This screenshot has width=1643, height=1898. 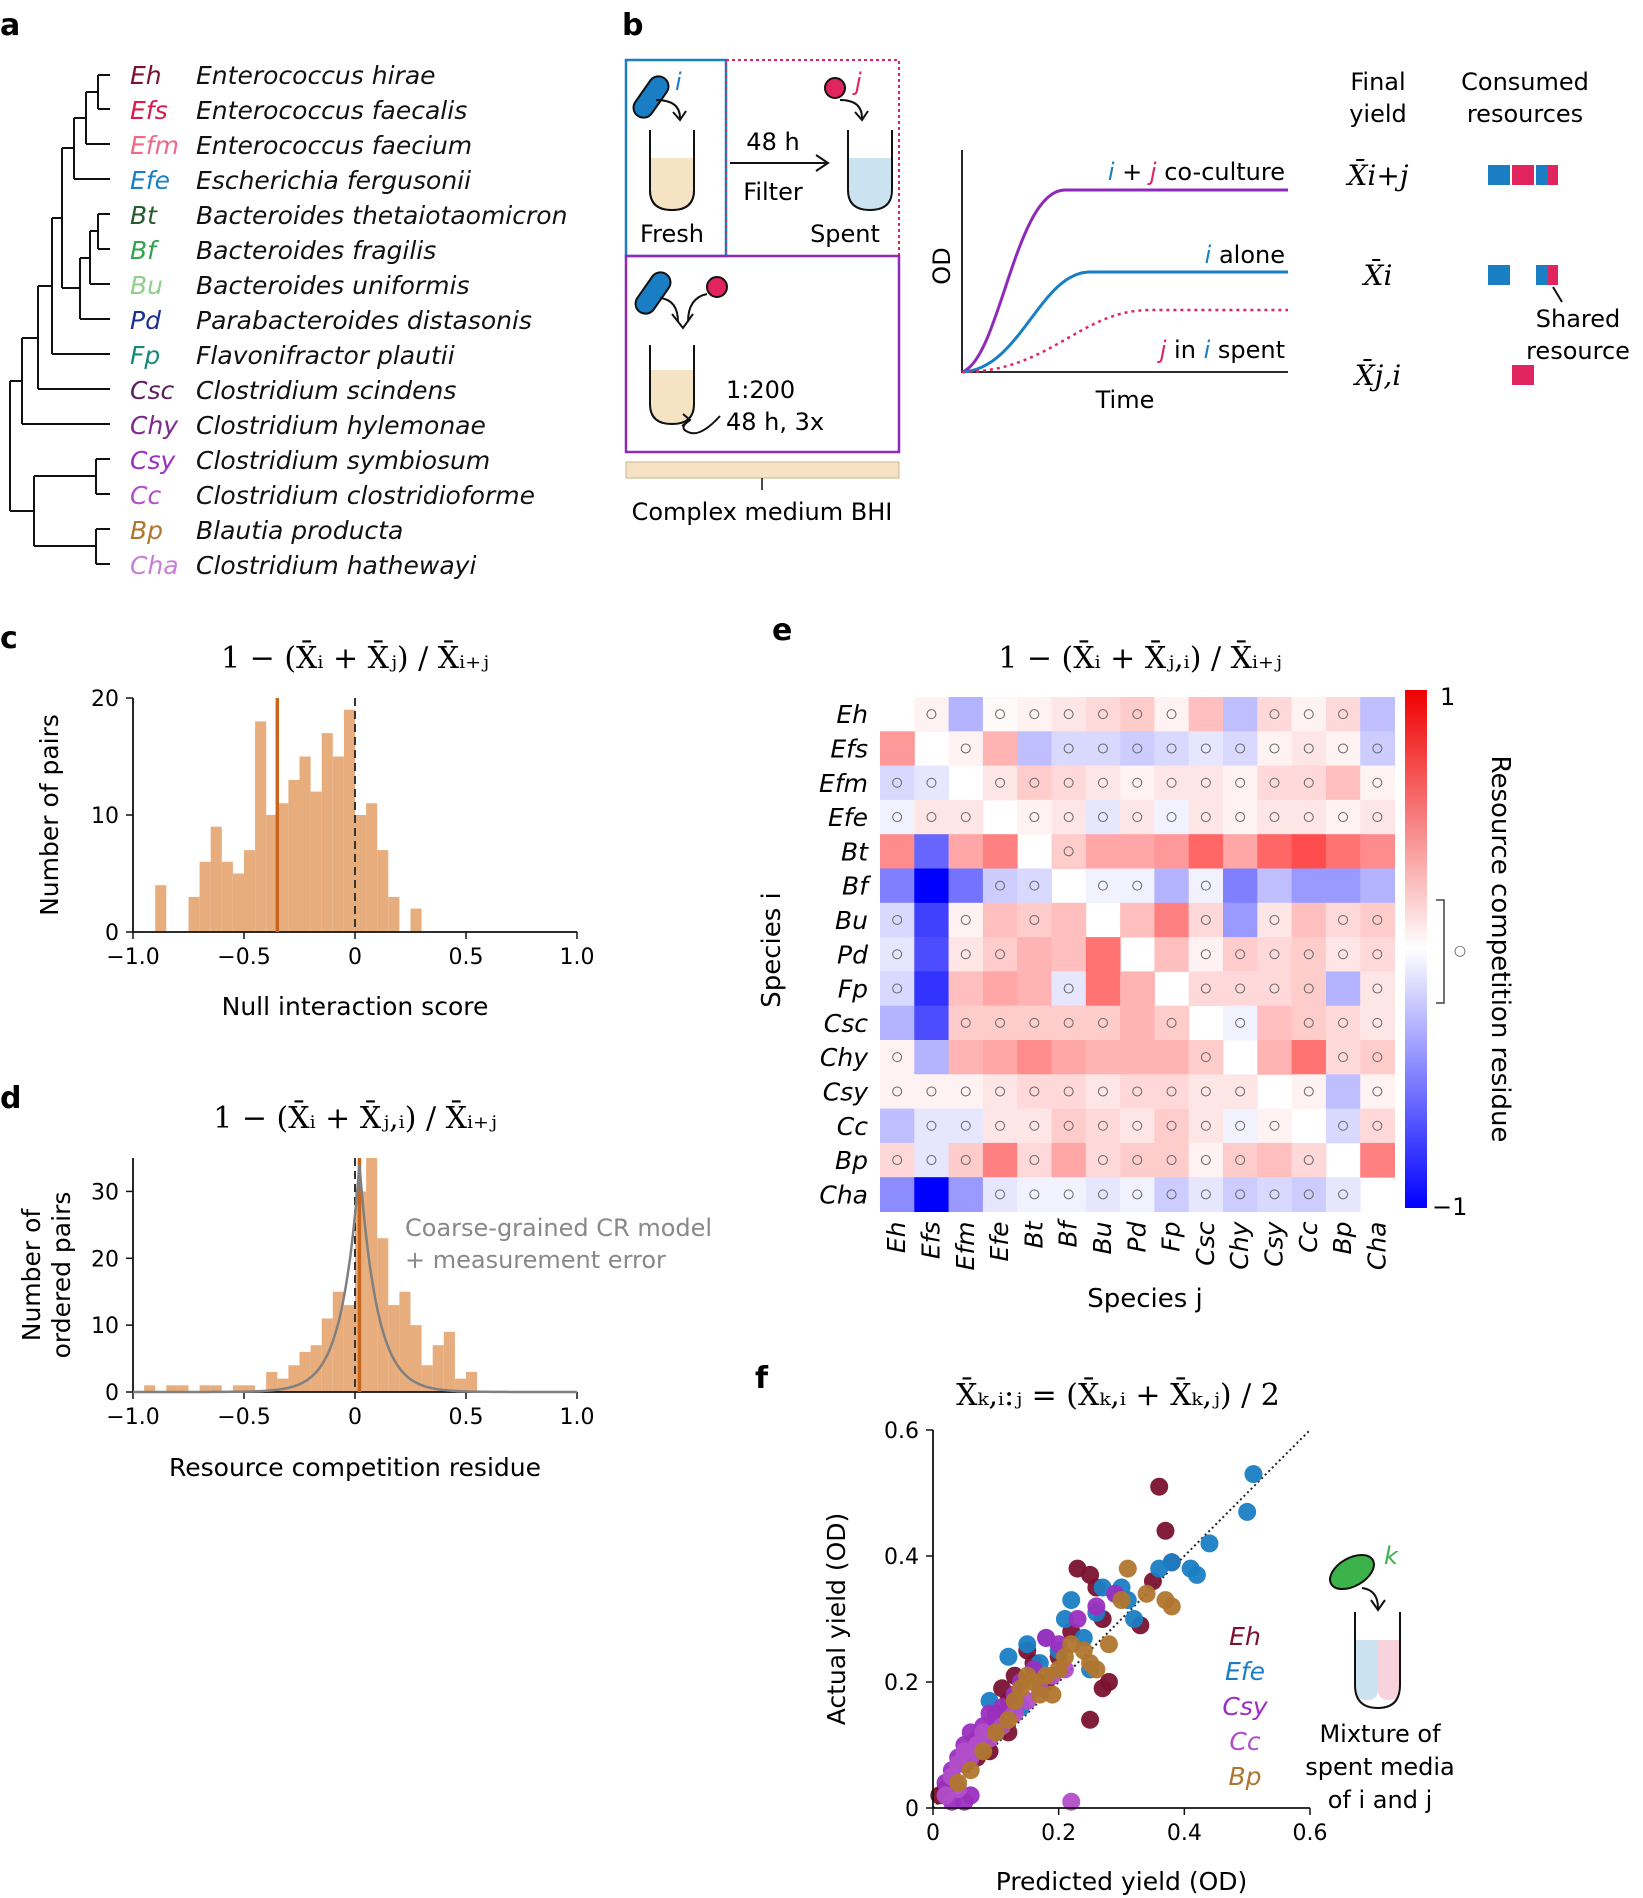 What do you see at coordinates (772, 142) in the screenshot?
I see `time-48h-label: 48 h` at bounding box center [772, 142].